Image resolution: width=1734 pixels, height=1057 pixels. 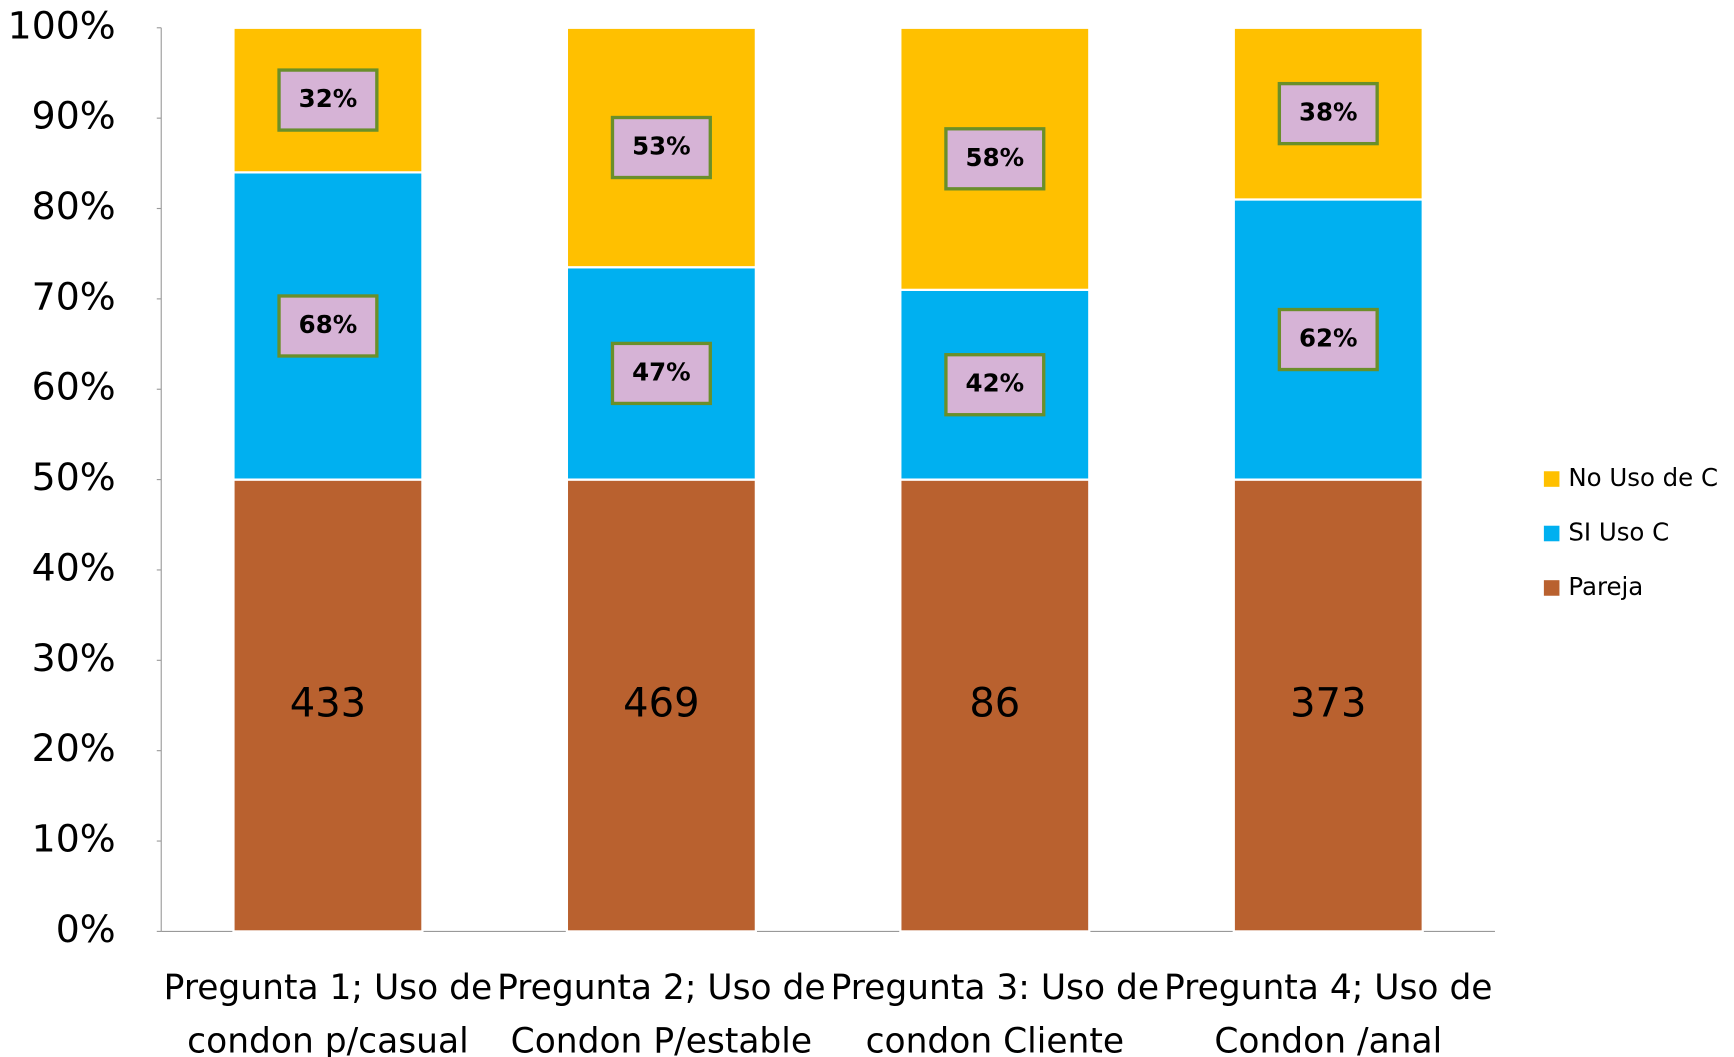 What do you see at coordinates (328, 1012) in the screenshot?
I see `x-tick-label: Pregunta 1; Uso de condon p/casual` at bounding box center [328, 1012].